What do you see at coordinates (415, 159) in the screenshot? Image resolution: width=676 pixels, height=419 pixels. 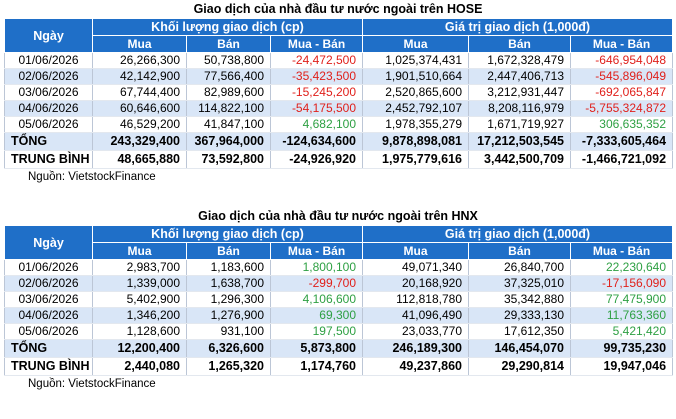 I see `value-cell: 1,975,779,616` at bounding box center [415, 159].